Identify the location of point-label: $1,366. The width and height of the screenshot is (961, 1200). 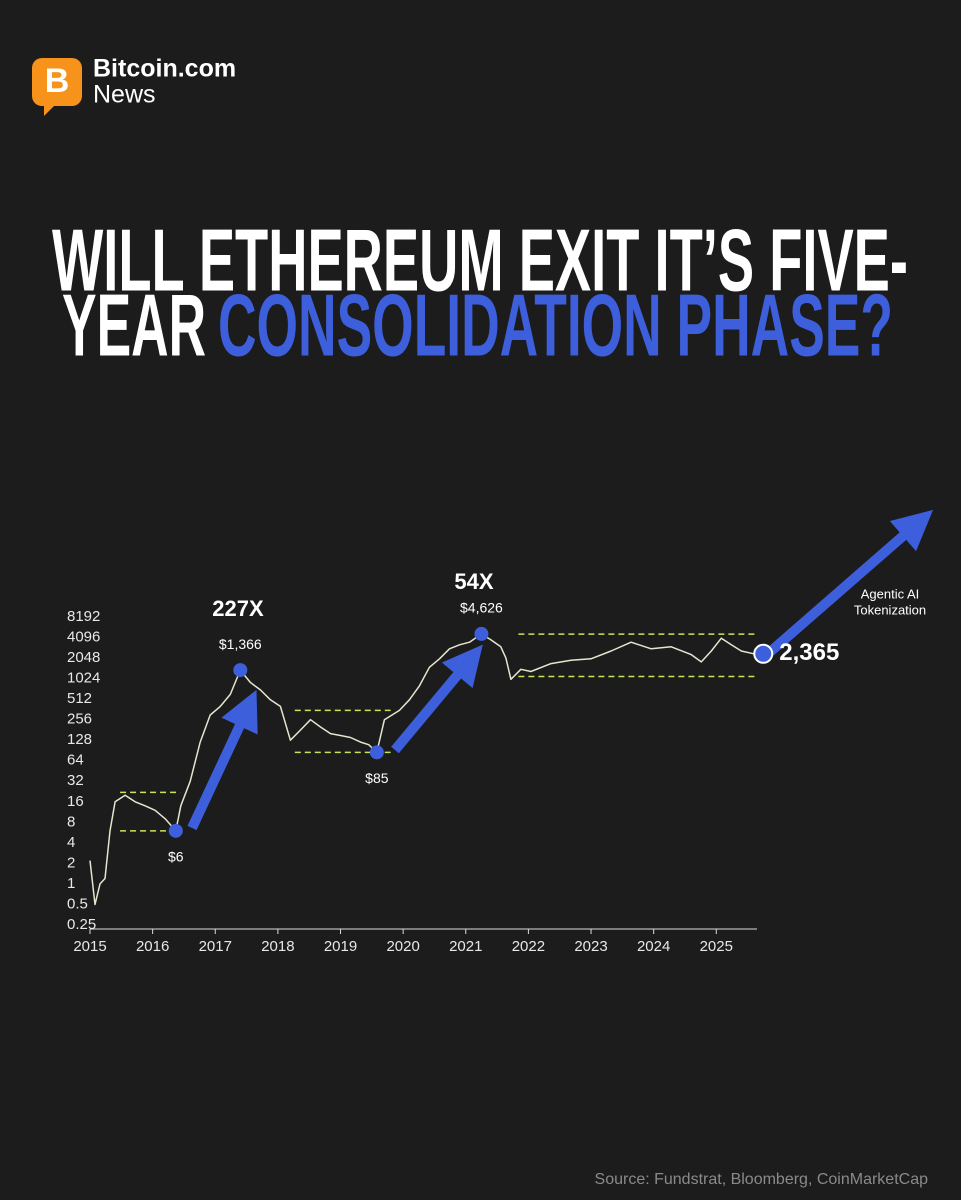
(240, 644).